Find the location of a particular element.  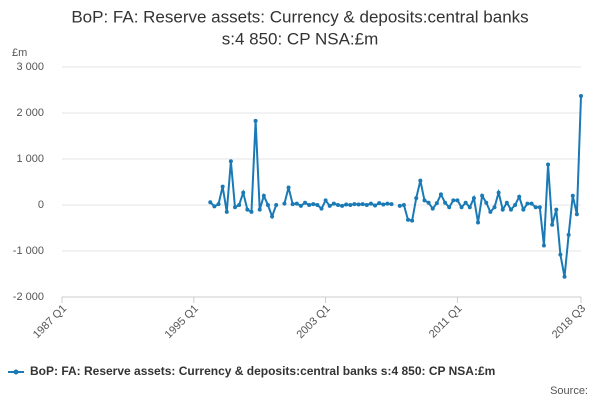

x-tick-label: 1995 Q1 is located at coordinates (182, 322).